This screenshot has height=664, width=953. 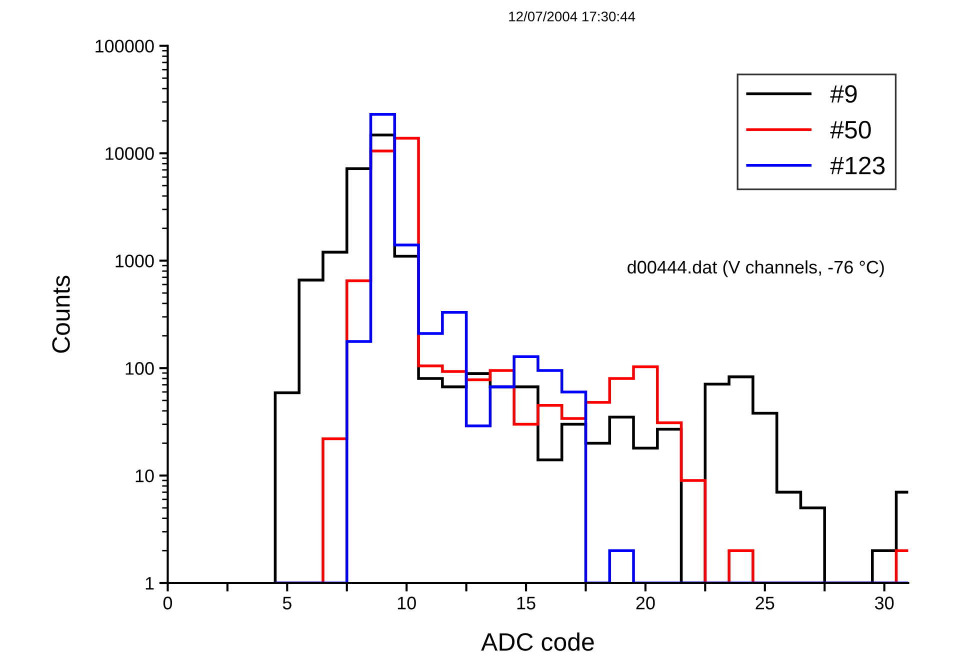 I want to click on legend-label: #123, so click(x=857, y=165).